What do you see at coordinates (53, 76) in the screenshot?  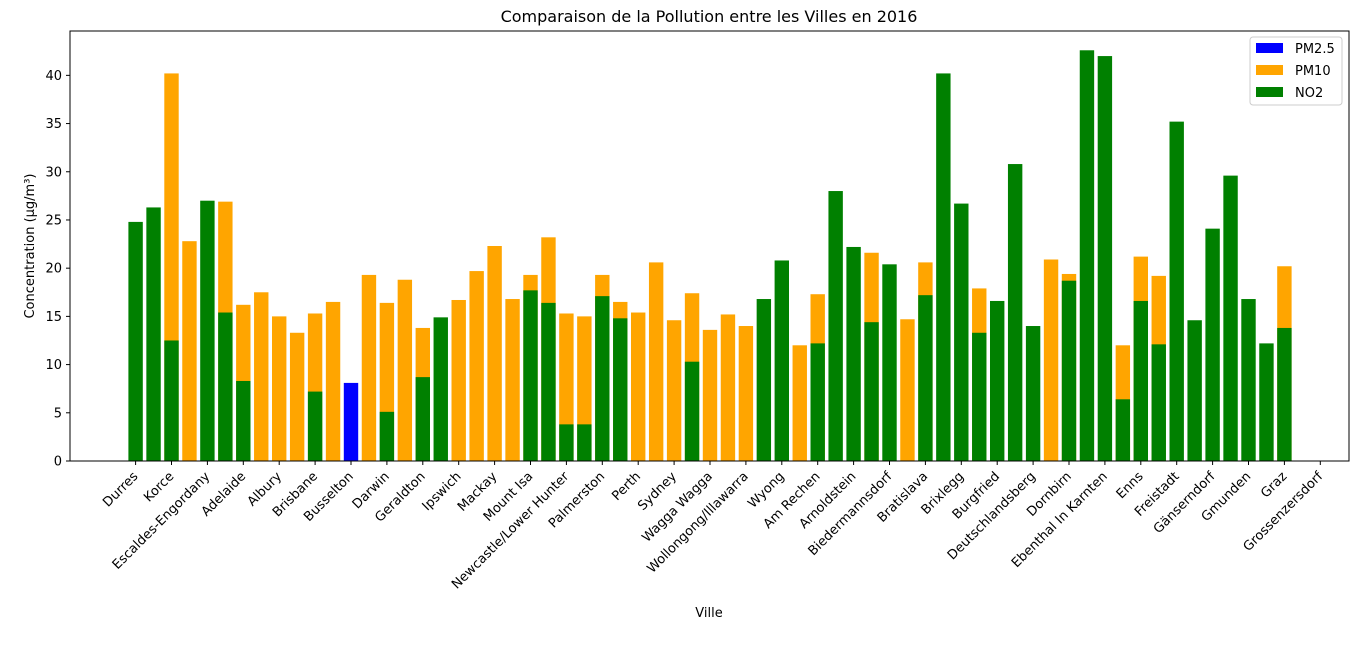 I see `y-tick-label-40: 40` at bounding box center [53, 76].